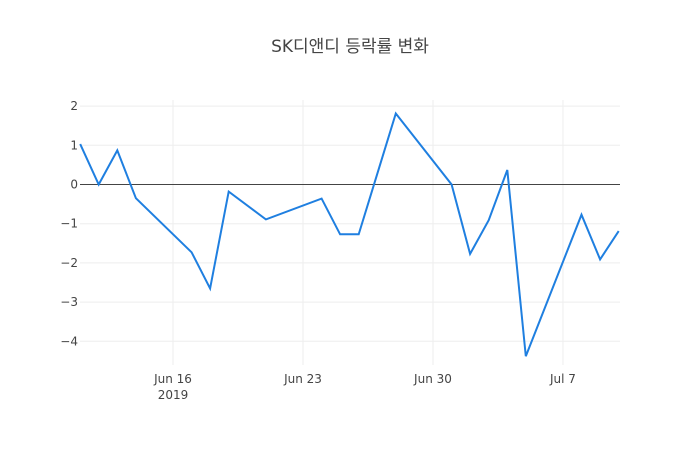 The width and height of the screenshot is (700, 450). I want to click on chart-title: SK디앤디 등락률 변화, so click(350, 47).